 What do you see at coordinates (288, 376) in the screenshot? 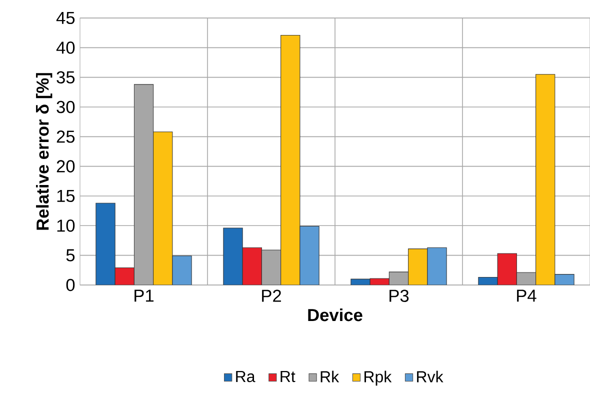
I see `legend-label: Rt` at bounding box center [288, 376].